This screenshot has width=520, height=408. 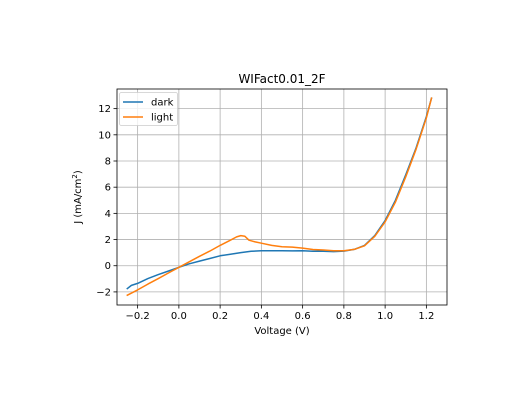 I want to click on legend: dark light, so click(x=148, y=109).